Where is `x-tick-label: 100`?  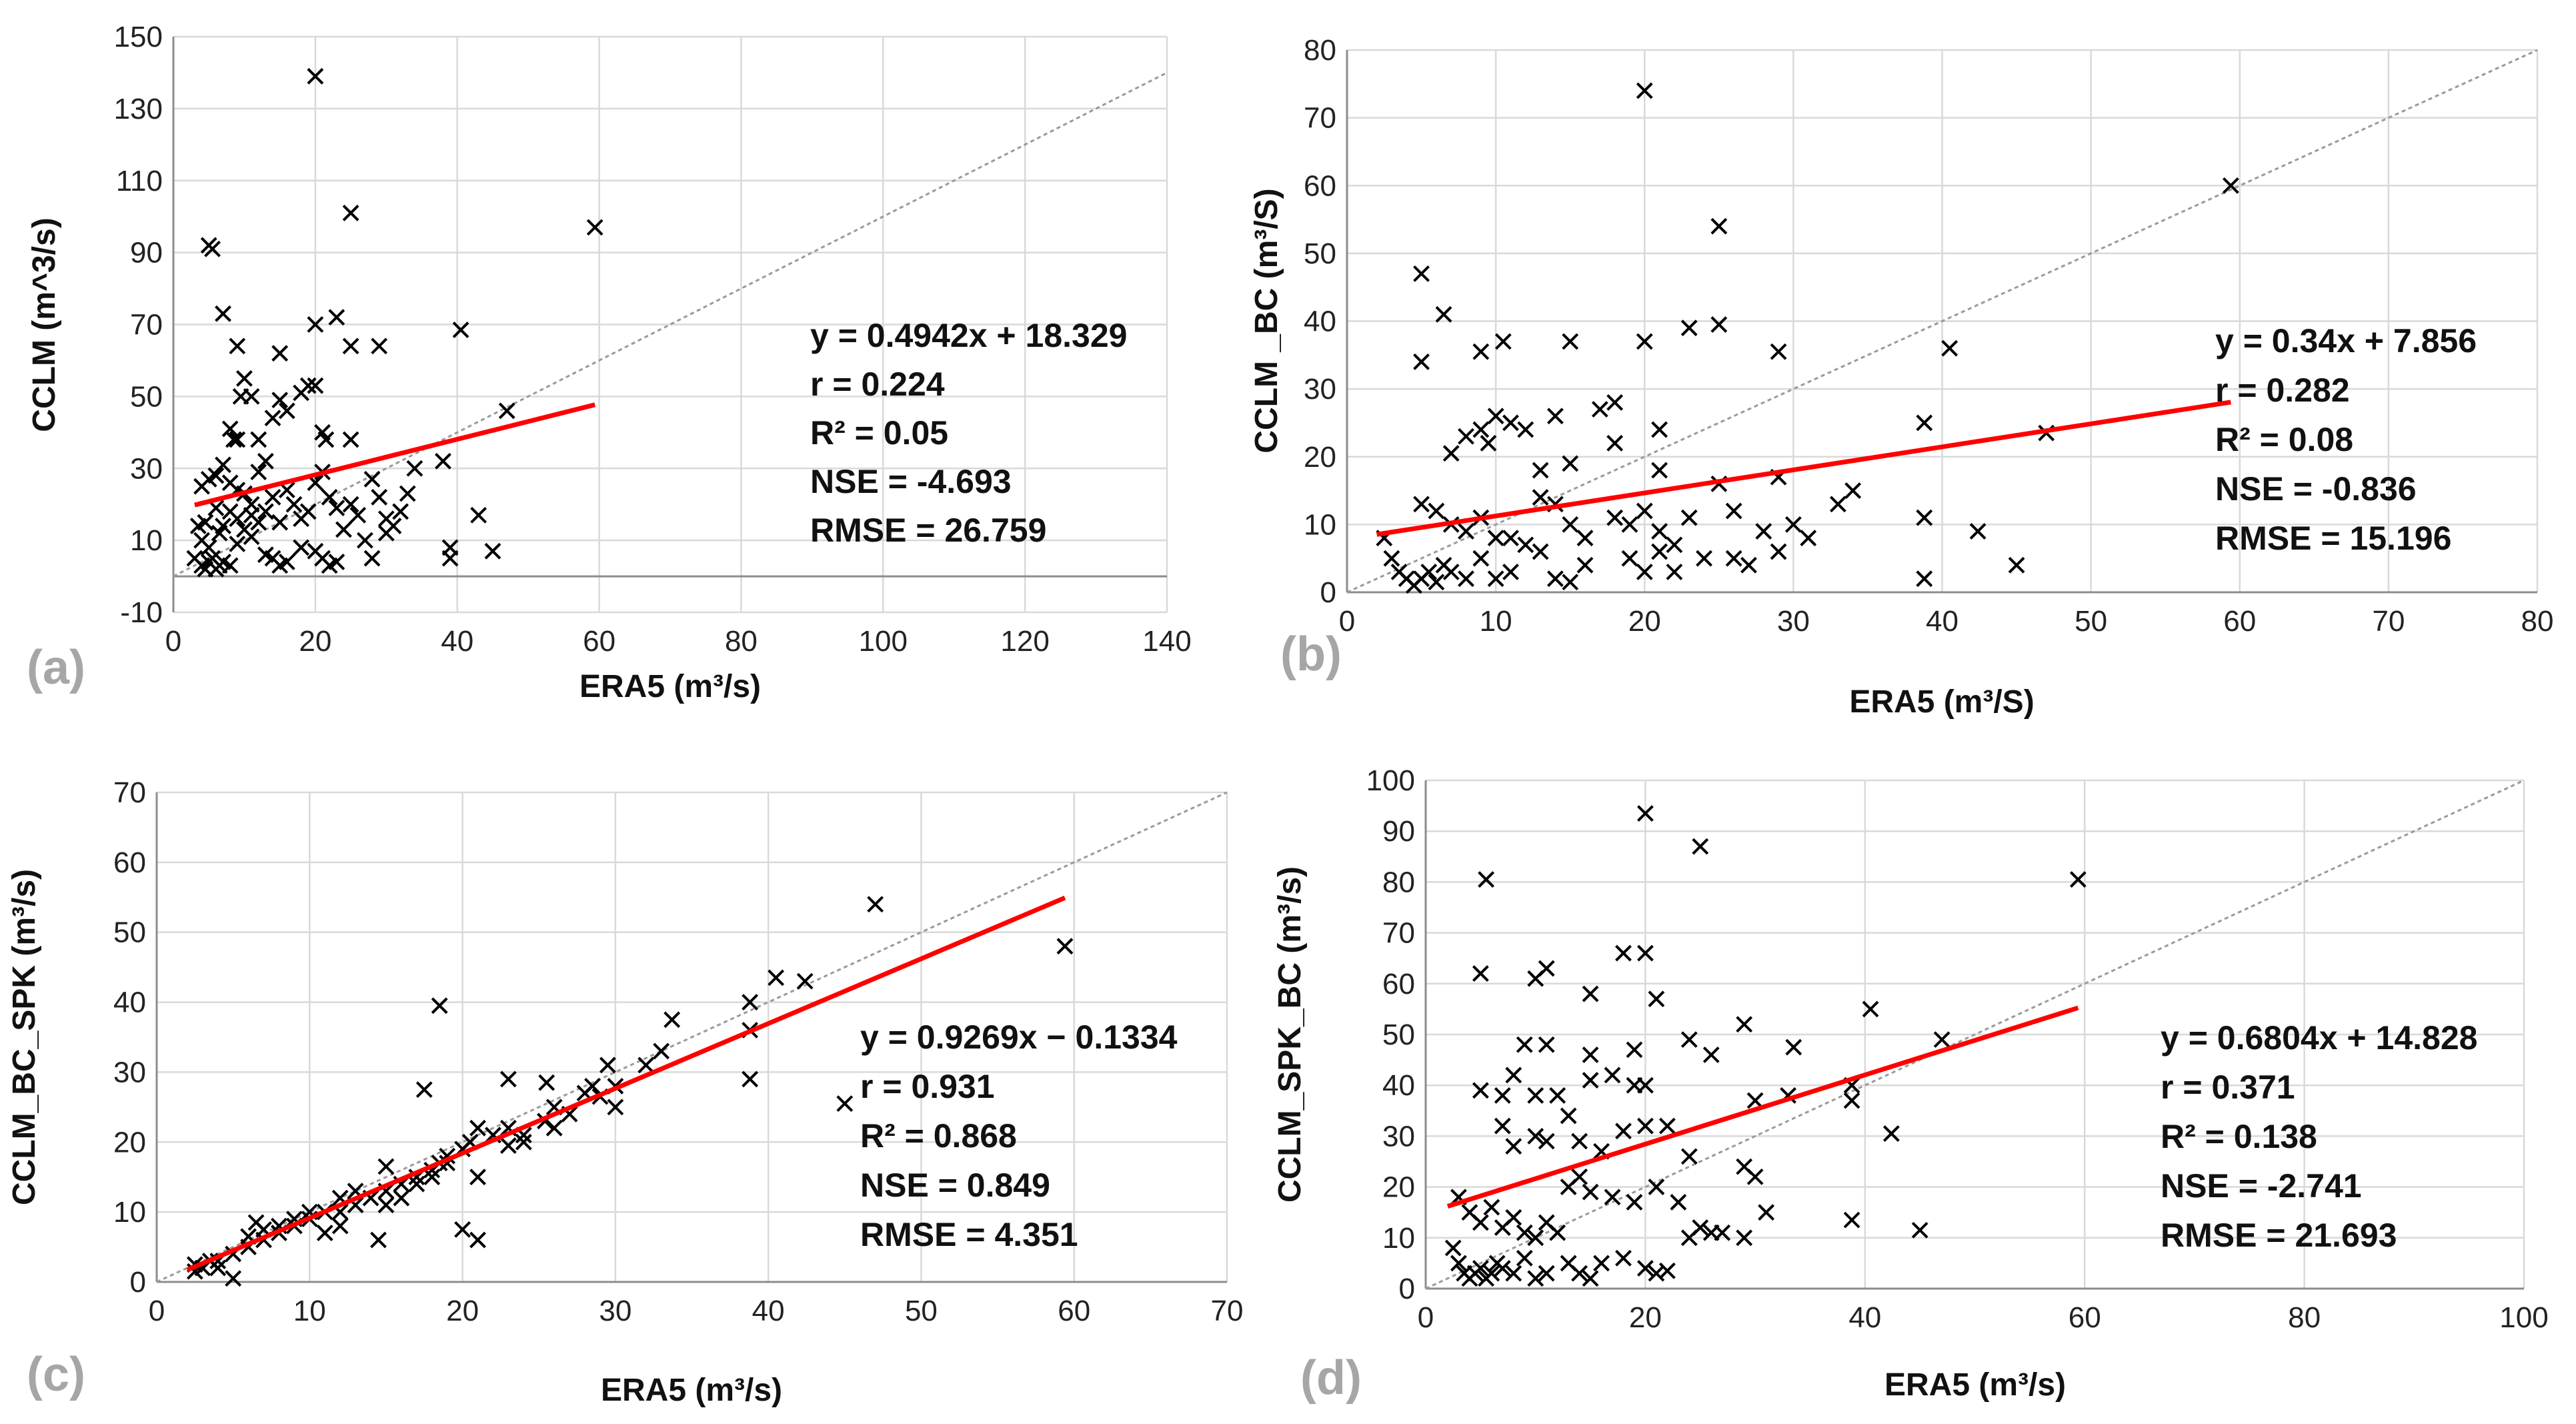 x-tick-label: 100 is located at coordinates (883, 641).